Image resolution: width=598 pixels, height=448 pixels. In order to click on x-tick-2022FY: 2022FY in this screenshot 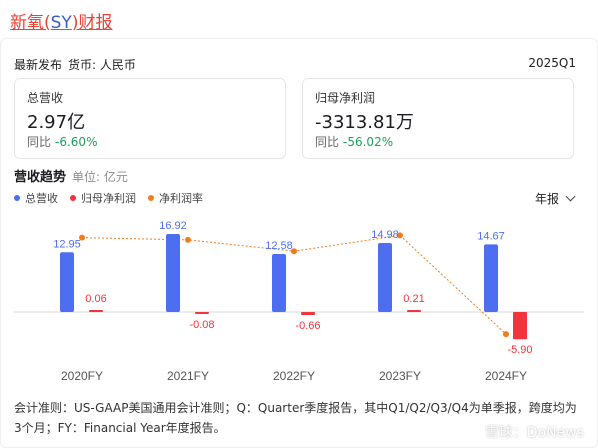, I will do `click(294, 376)`.